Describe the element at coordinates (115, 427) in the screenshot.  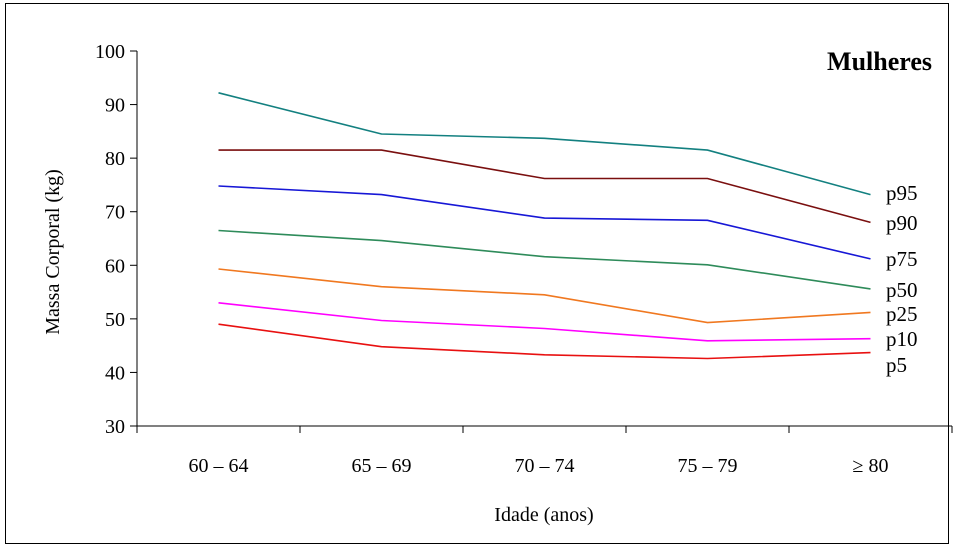
I see `y-tick-label: 30` at that location.